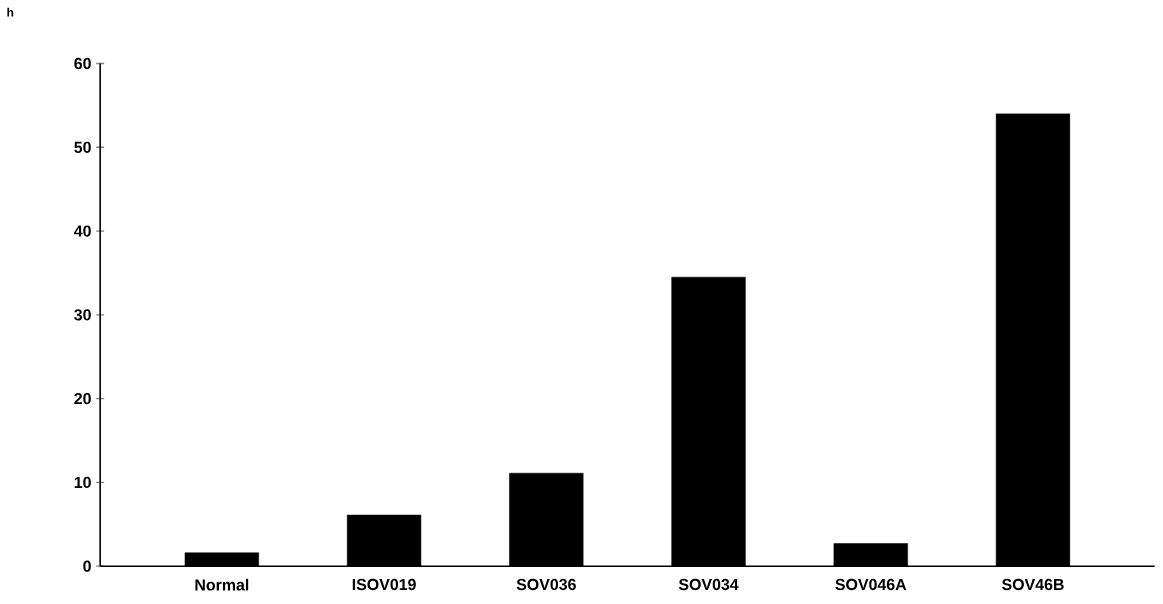 Image resolution: width=1163 pixels, height=604 pixels. What do you see at coordinates (82, 231) in the screenshot?
I see `y-tick-label: 40` at bounding box center [82, 231].